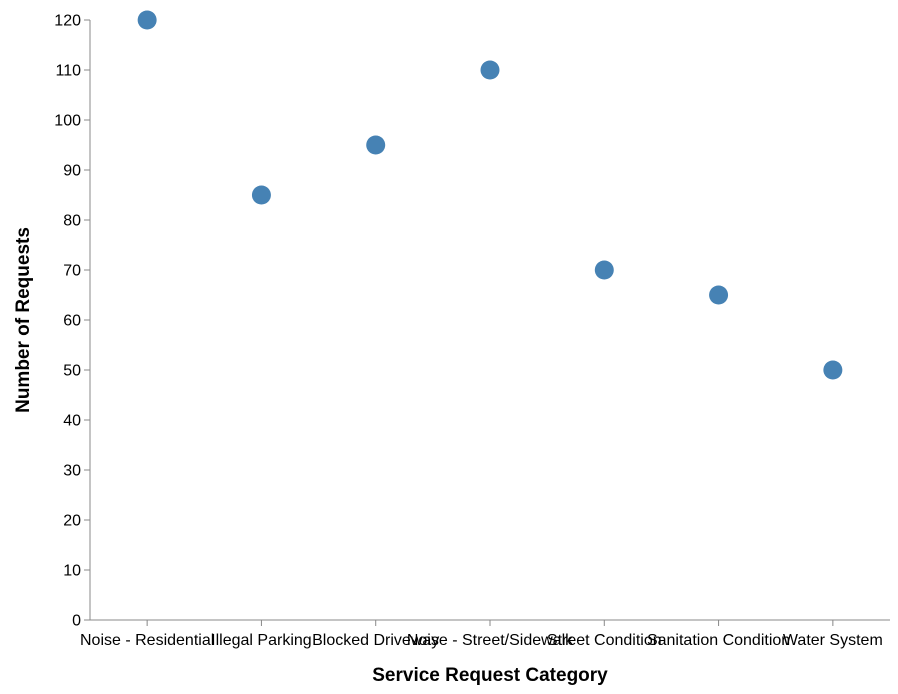  I want to click on x-tick-label: Noise - Street/Sidewalk, so click(490, 640).